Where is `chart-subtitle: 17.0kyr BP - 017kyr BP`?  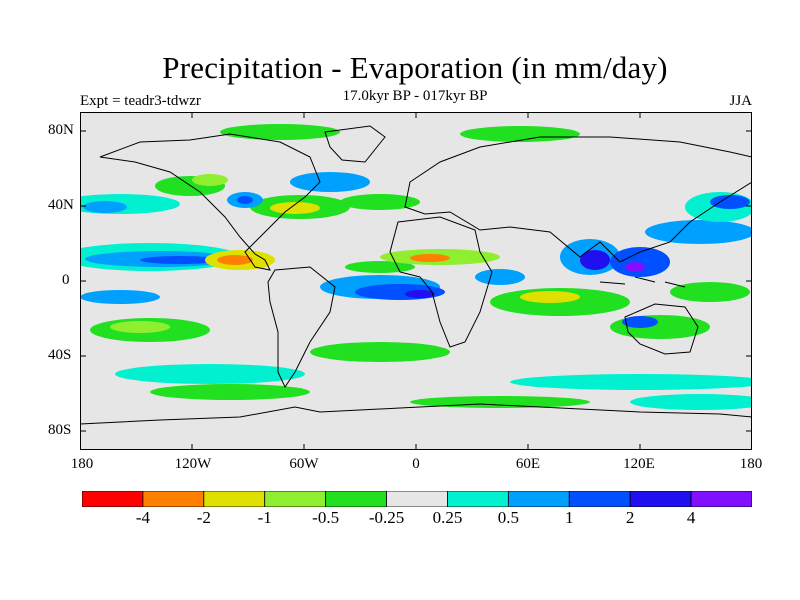
chart-subtitle: 17.0kyr BP - 017kyr BP is located at coordinates (415, 96).